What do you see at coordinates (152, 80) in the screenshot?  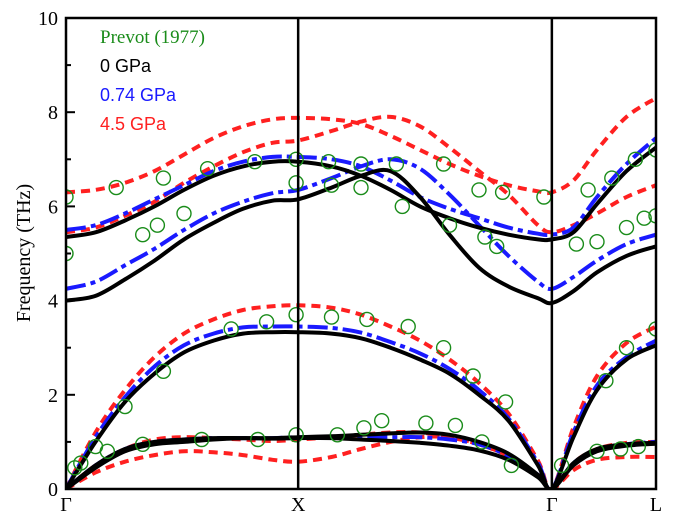 I see `legend: Prevot (1977) 0 GPa 0.74 GPa 4.5 GPa` at bounding box center [152, 80].